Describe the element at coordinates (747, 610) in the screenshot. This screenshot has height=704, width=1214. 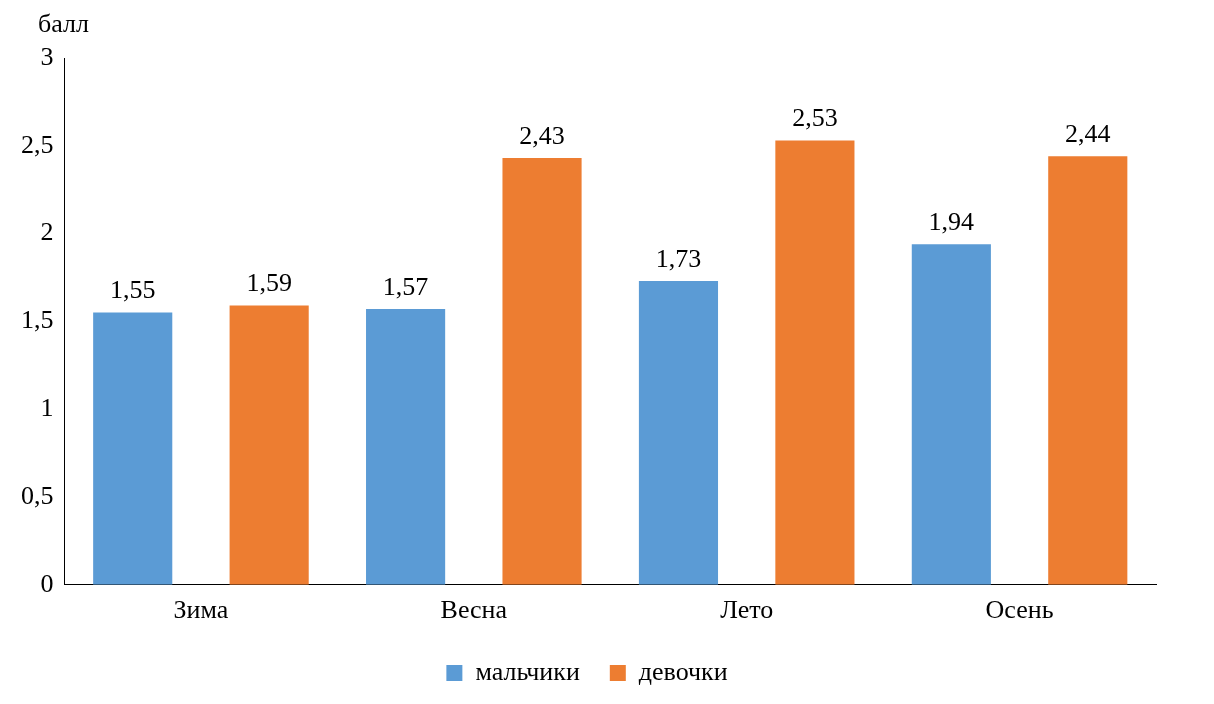
I see `x-tick-label: Лето` at that location.